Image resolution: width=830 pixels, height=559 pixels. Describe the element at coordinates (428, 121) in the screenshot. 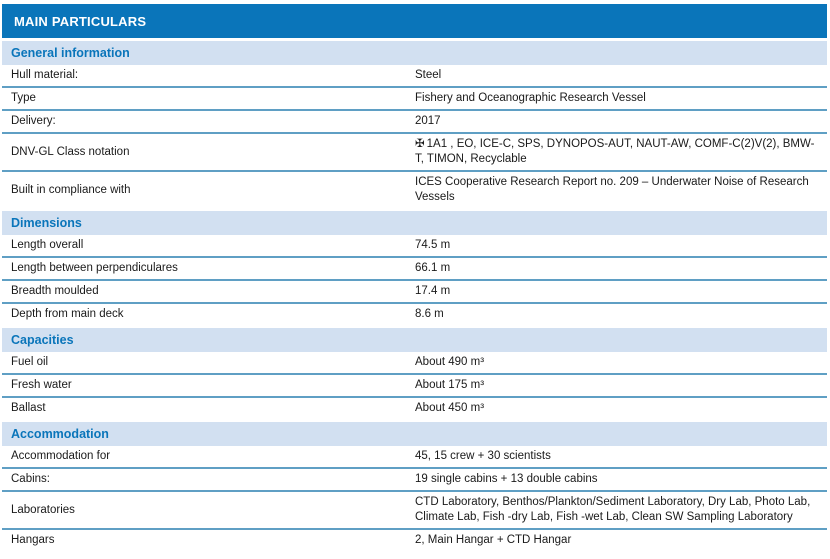

I see `row-value: 2017` at that location.